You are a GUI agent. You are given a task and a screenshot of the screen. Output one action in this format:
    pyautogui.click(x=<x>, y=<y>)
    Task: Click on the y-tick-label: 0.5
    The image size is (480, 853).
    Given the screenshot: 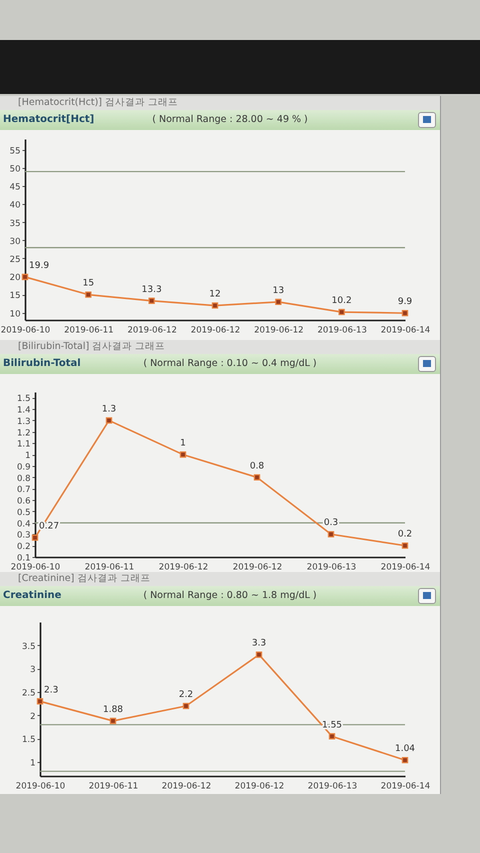 What is the action you would take?
    pyautogui.click(x=23, y=513)
    